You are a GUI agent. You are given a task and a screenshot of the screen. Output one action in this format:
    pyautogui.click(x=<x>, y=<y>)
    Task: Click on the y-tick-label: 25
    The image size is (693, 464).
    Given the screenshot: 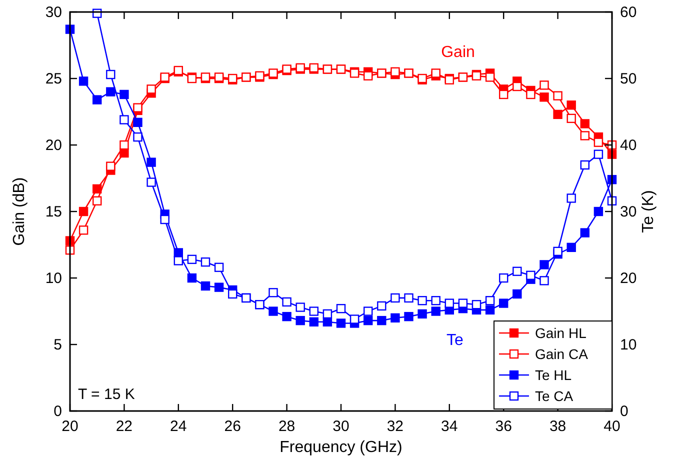 What is the action you would take?
    pyautogui.click(x=53, y=79)
    